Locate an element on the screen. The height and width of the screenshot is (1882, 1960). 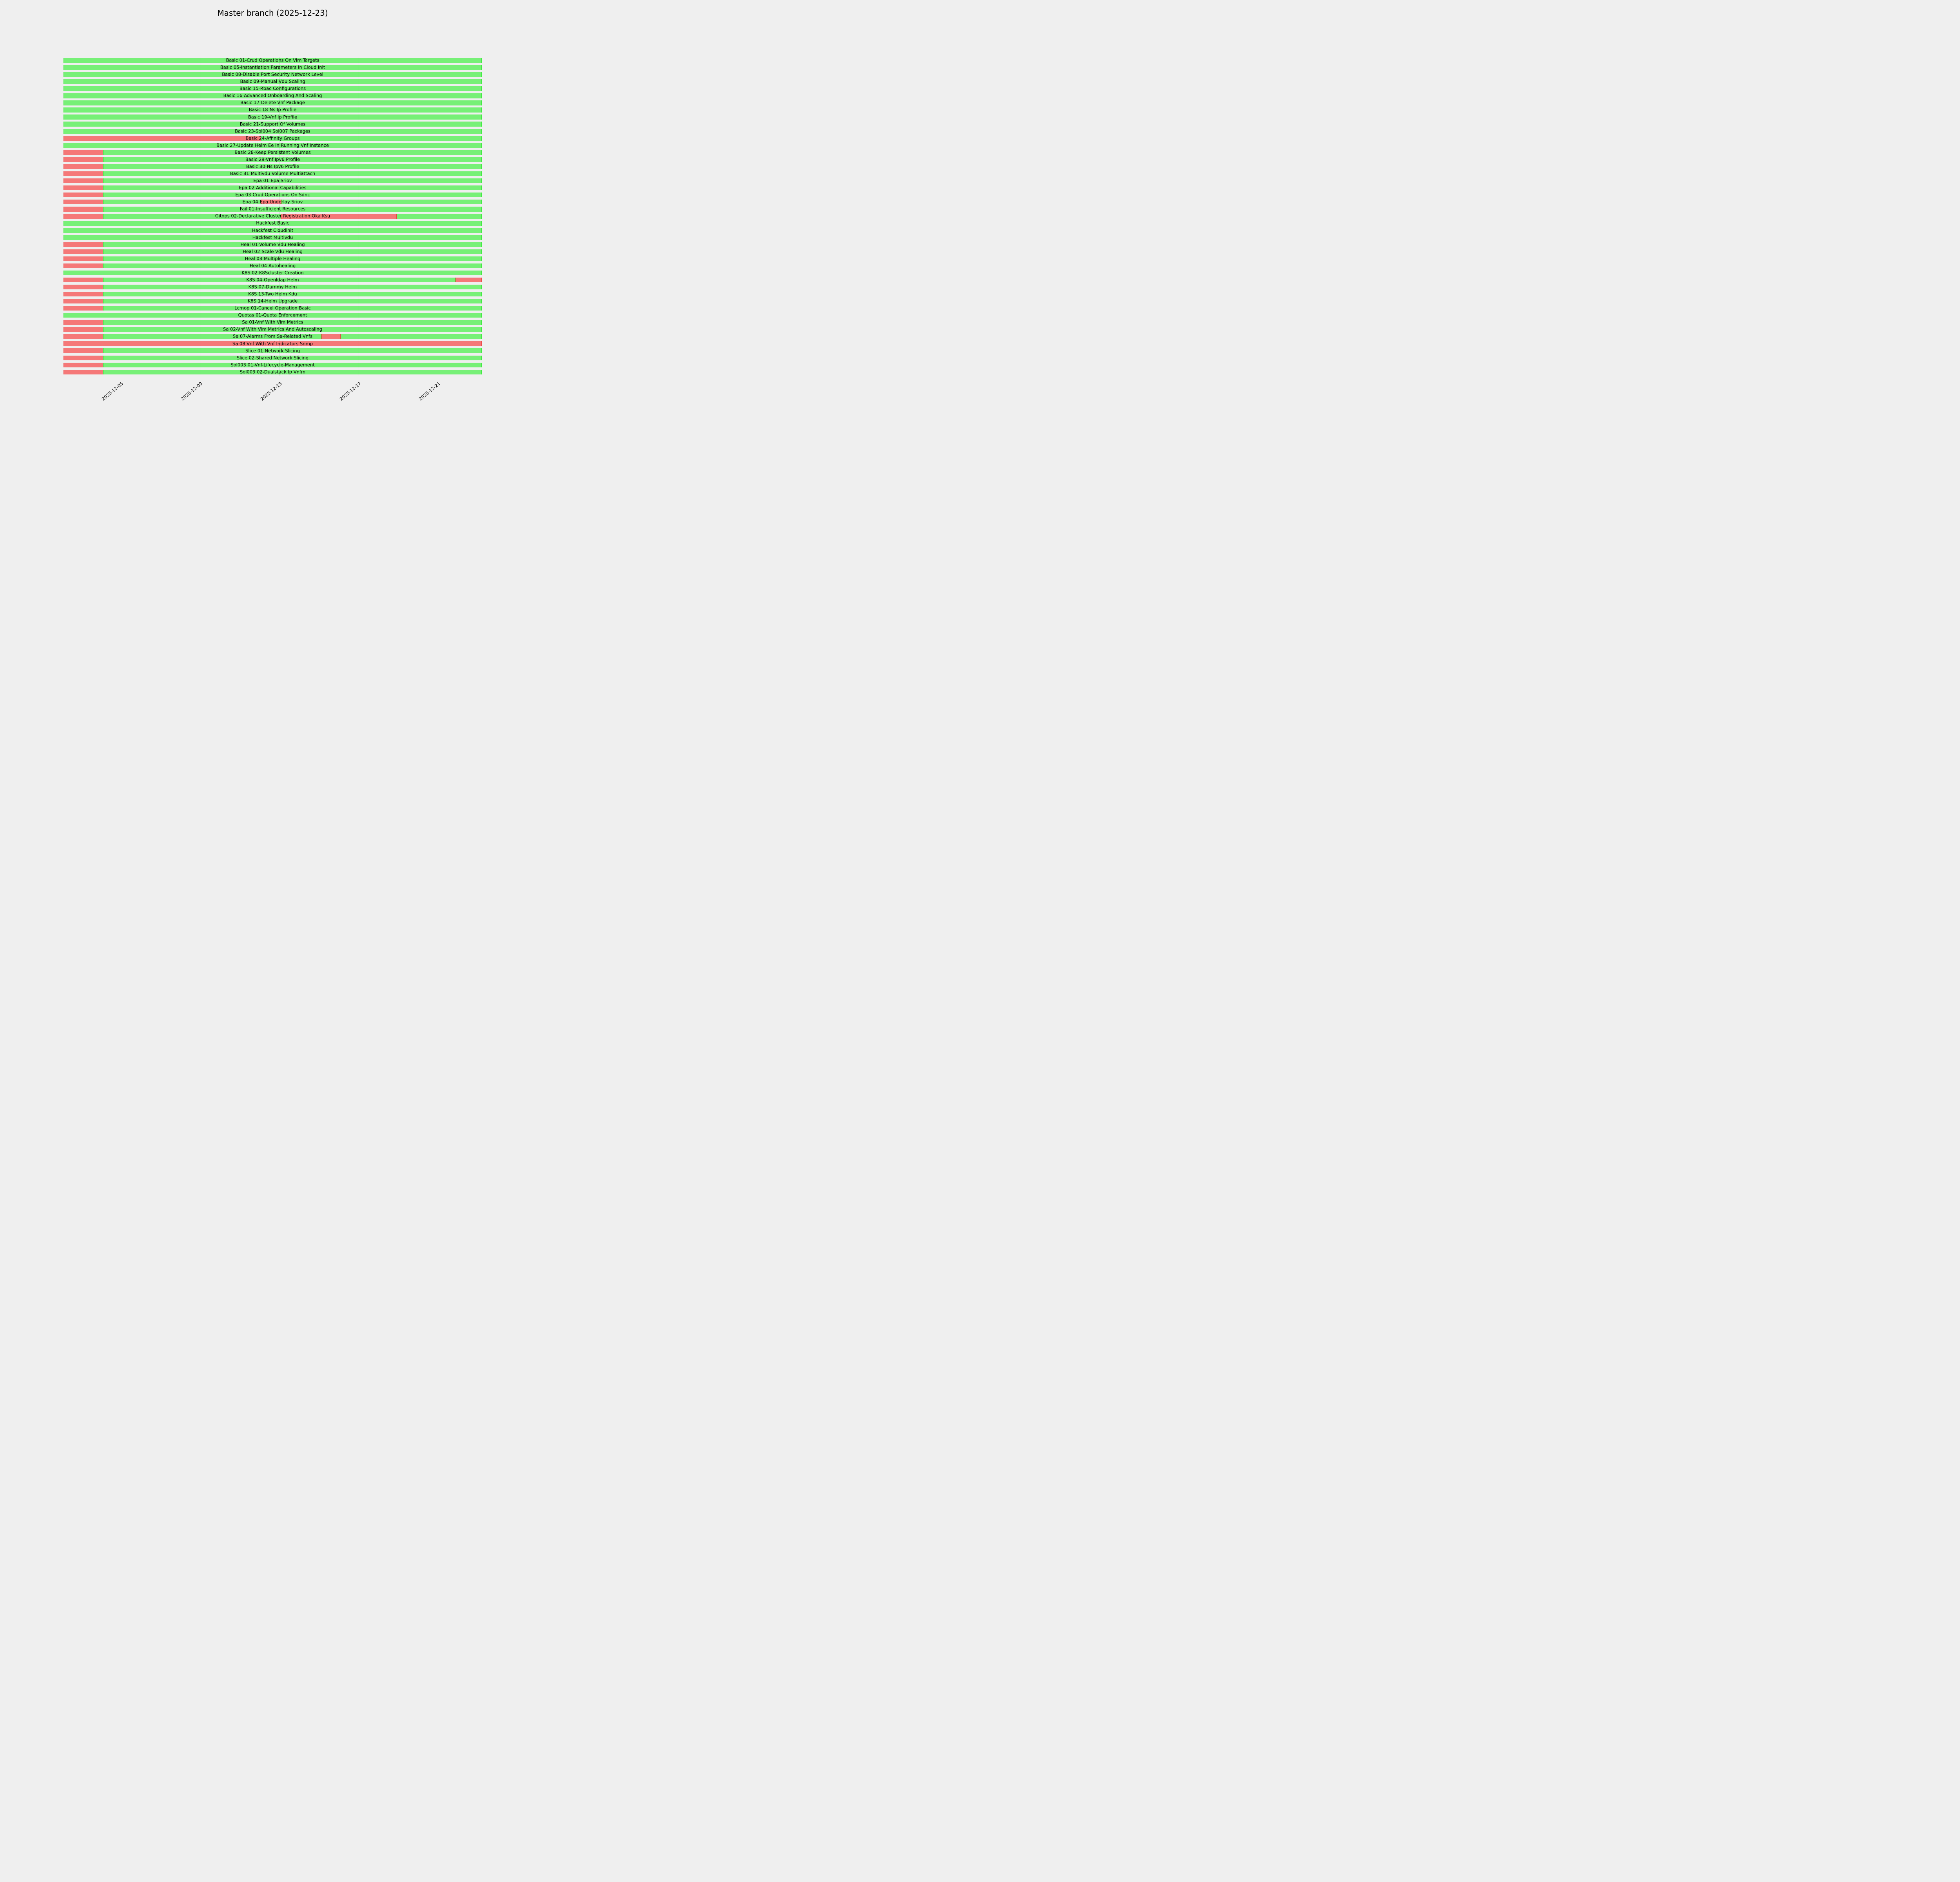
row-label: Basic 23-Sol004 Sol007 Packages is located at coordinates (272, 131).